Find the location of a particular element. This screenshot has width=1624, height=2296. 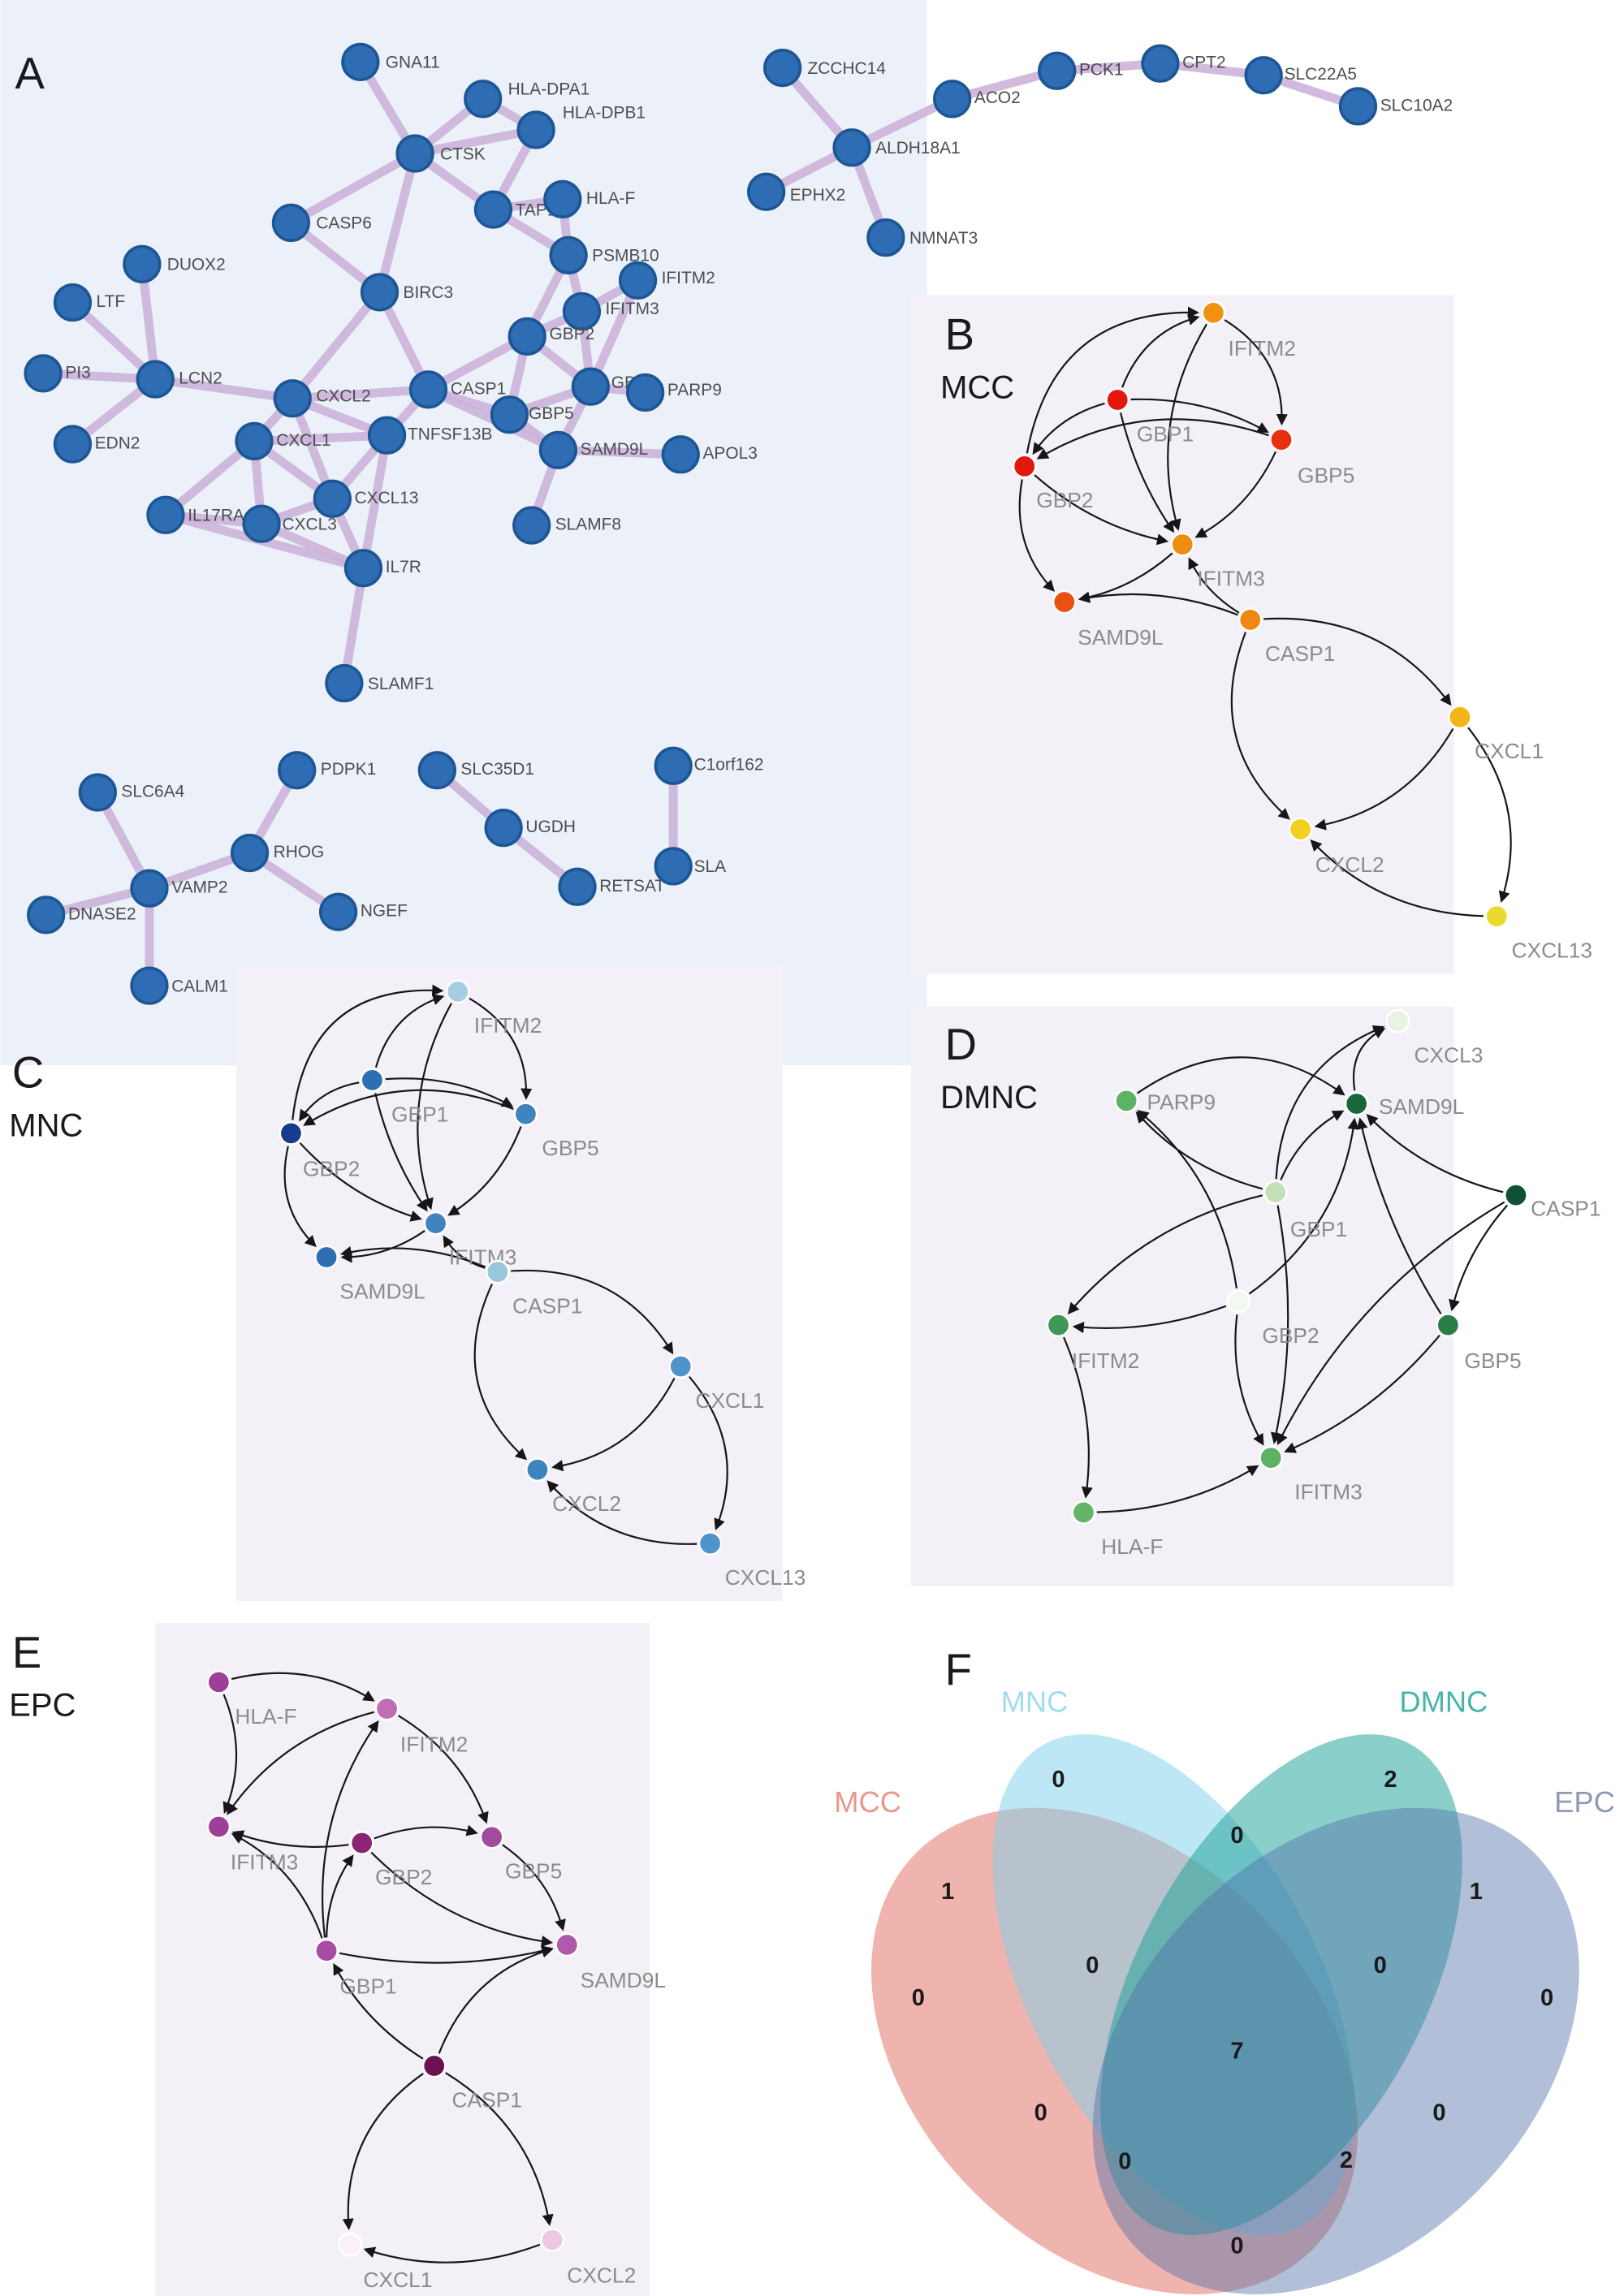

mcc-edge-CASP1-SAMD9L is located at coordinates (1158, 604).